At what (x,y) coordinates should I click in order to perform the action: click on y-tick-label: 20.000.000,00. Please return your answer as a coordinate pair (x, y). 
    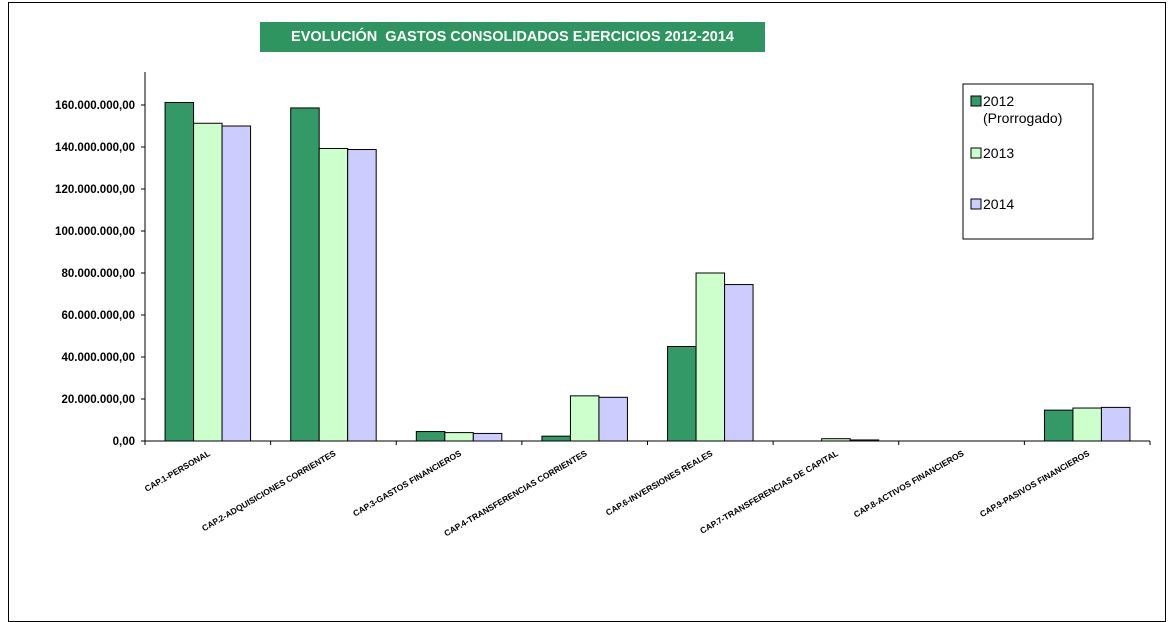
    Looking at the image, I should click on (98, 400).